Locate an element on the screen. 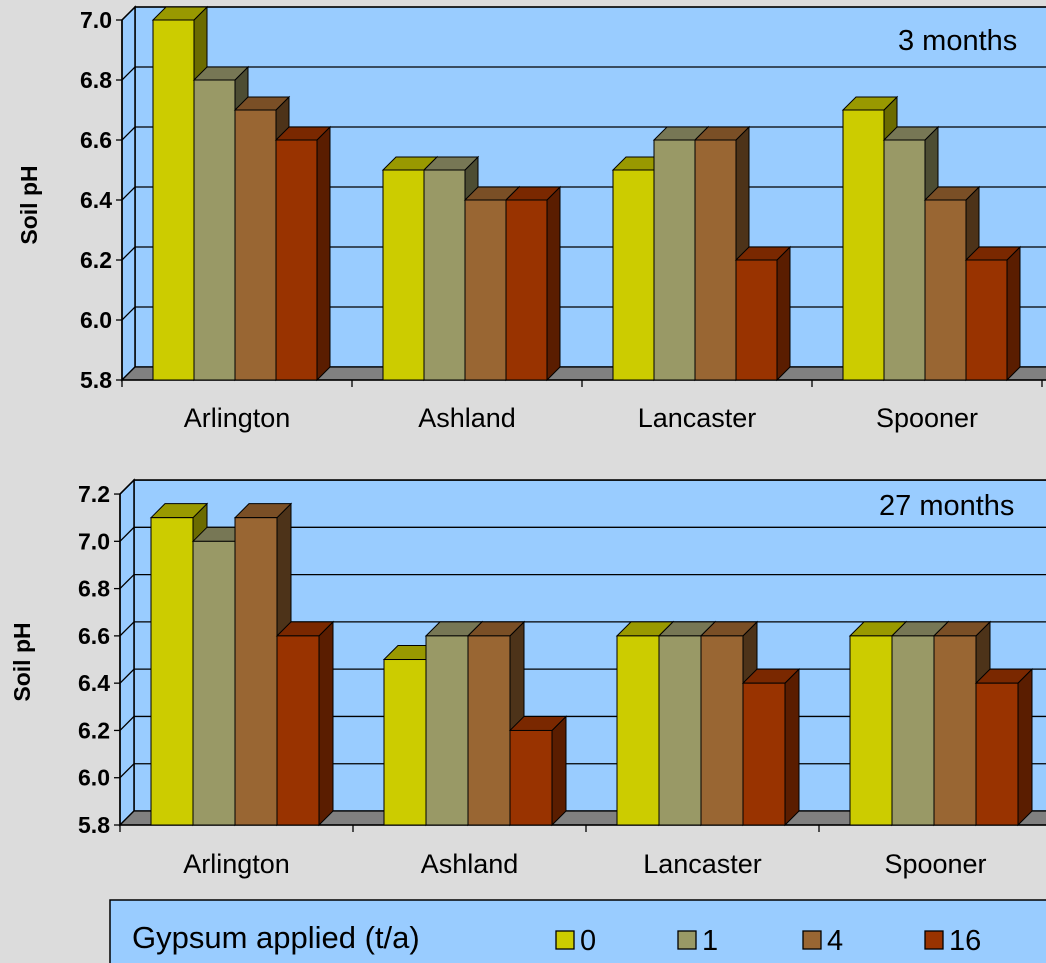  chart-annotation: 27 months is located at coordinates (946, 506).